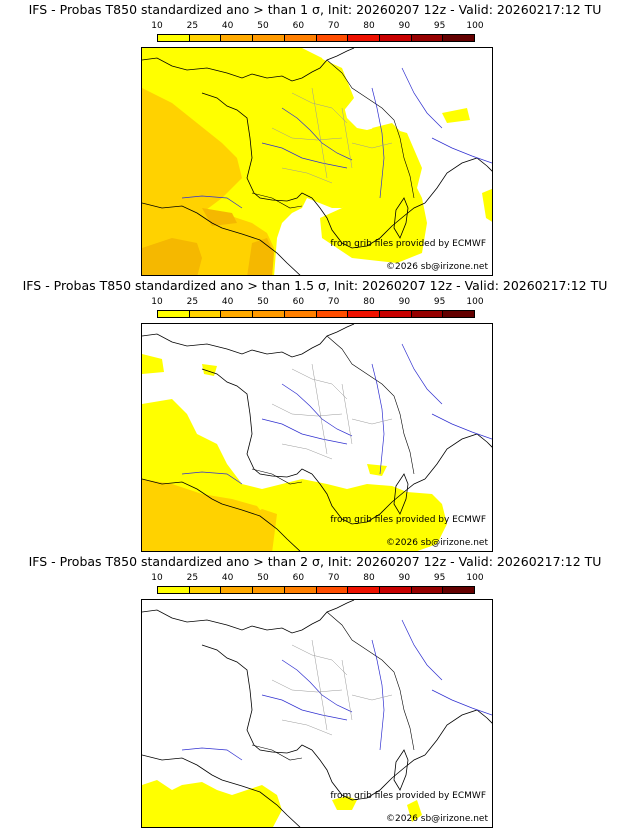  What do you see at coordinates (192, 160) in the screenshot?
I see `probability-fill-mid` at bounding box center [192, 160].